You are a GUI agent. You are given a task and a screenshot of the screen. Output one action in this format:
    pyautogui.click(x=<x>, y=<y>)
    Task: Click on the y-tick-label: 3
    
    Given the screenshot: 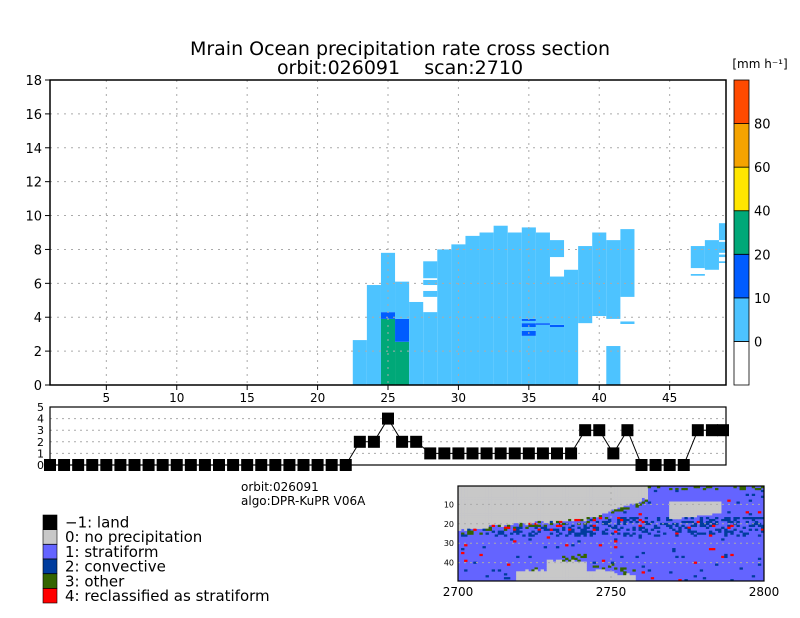 What is the action you would take?
    pyautogui.click(x=40, y=430)
    